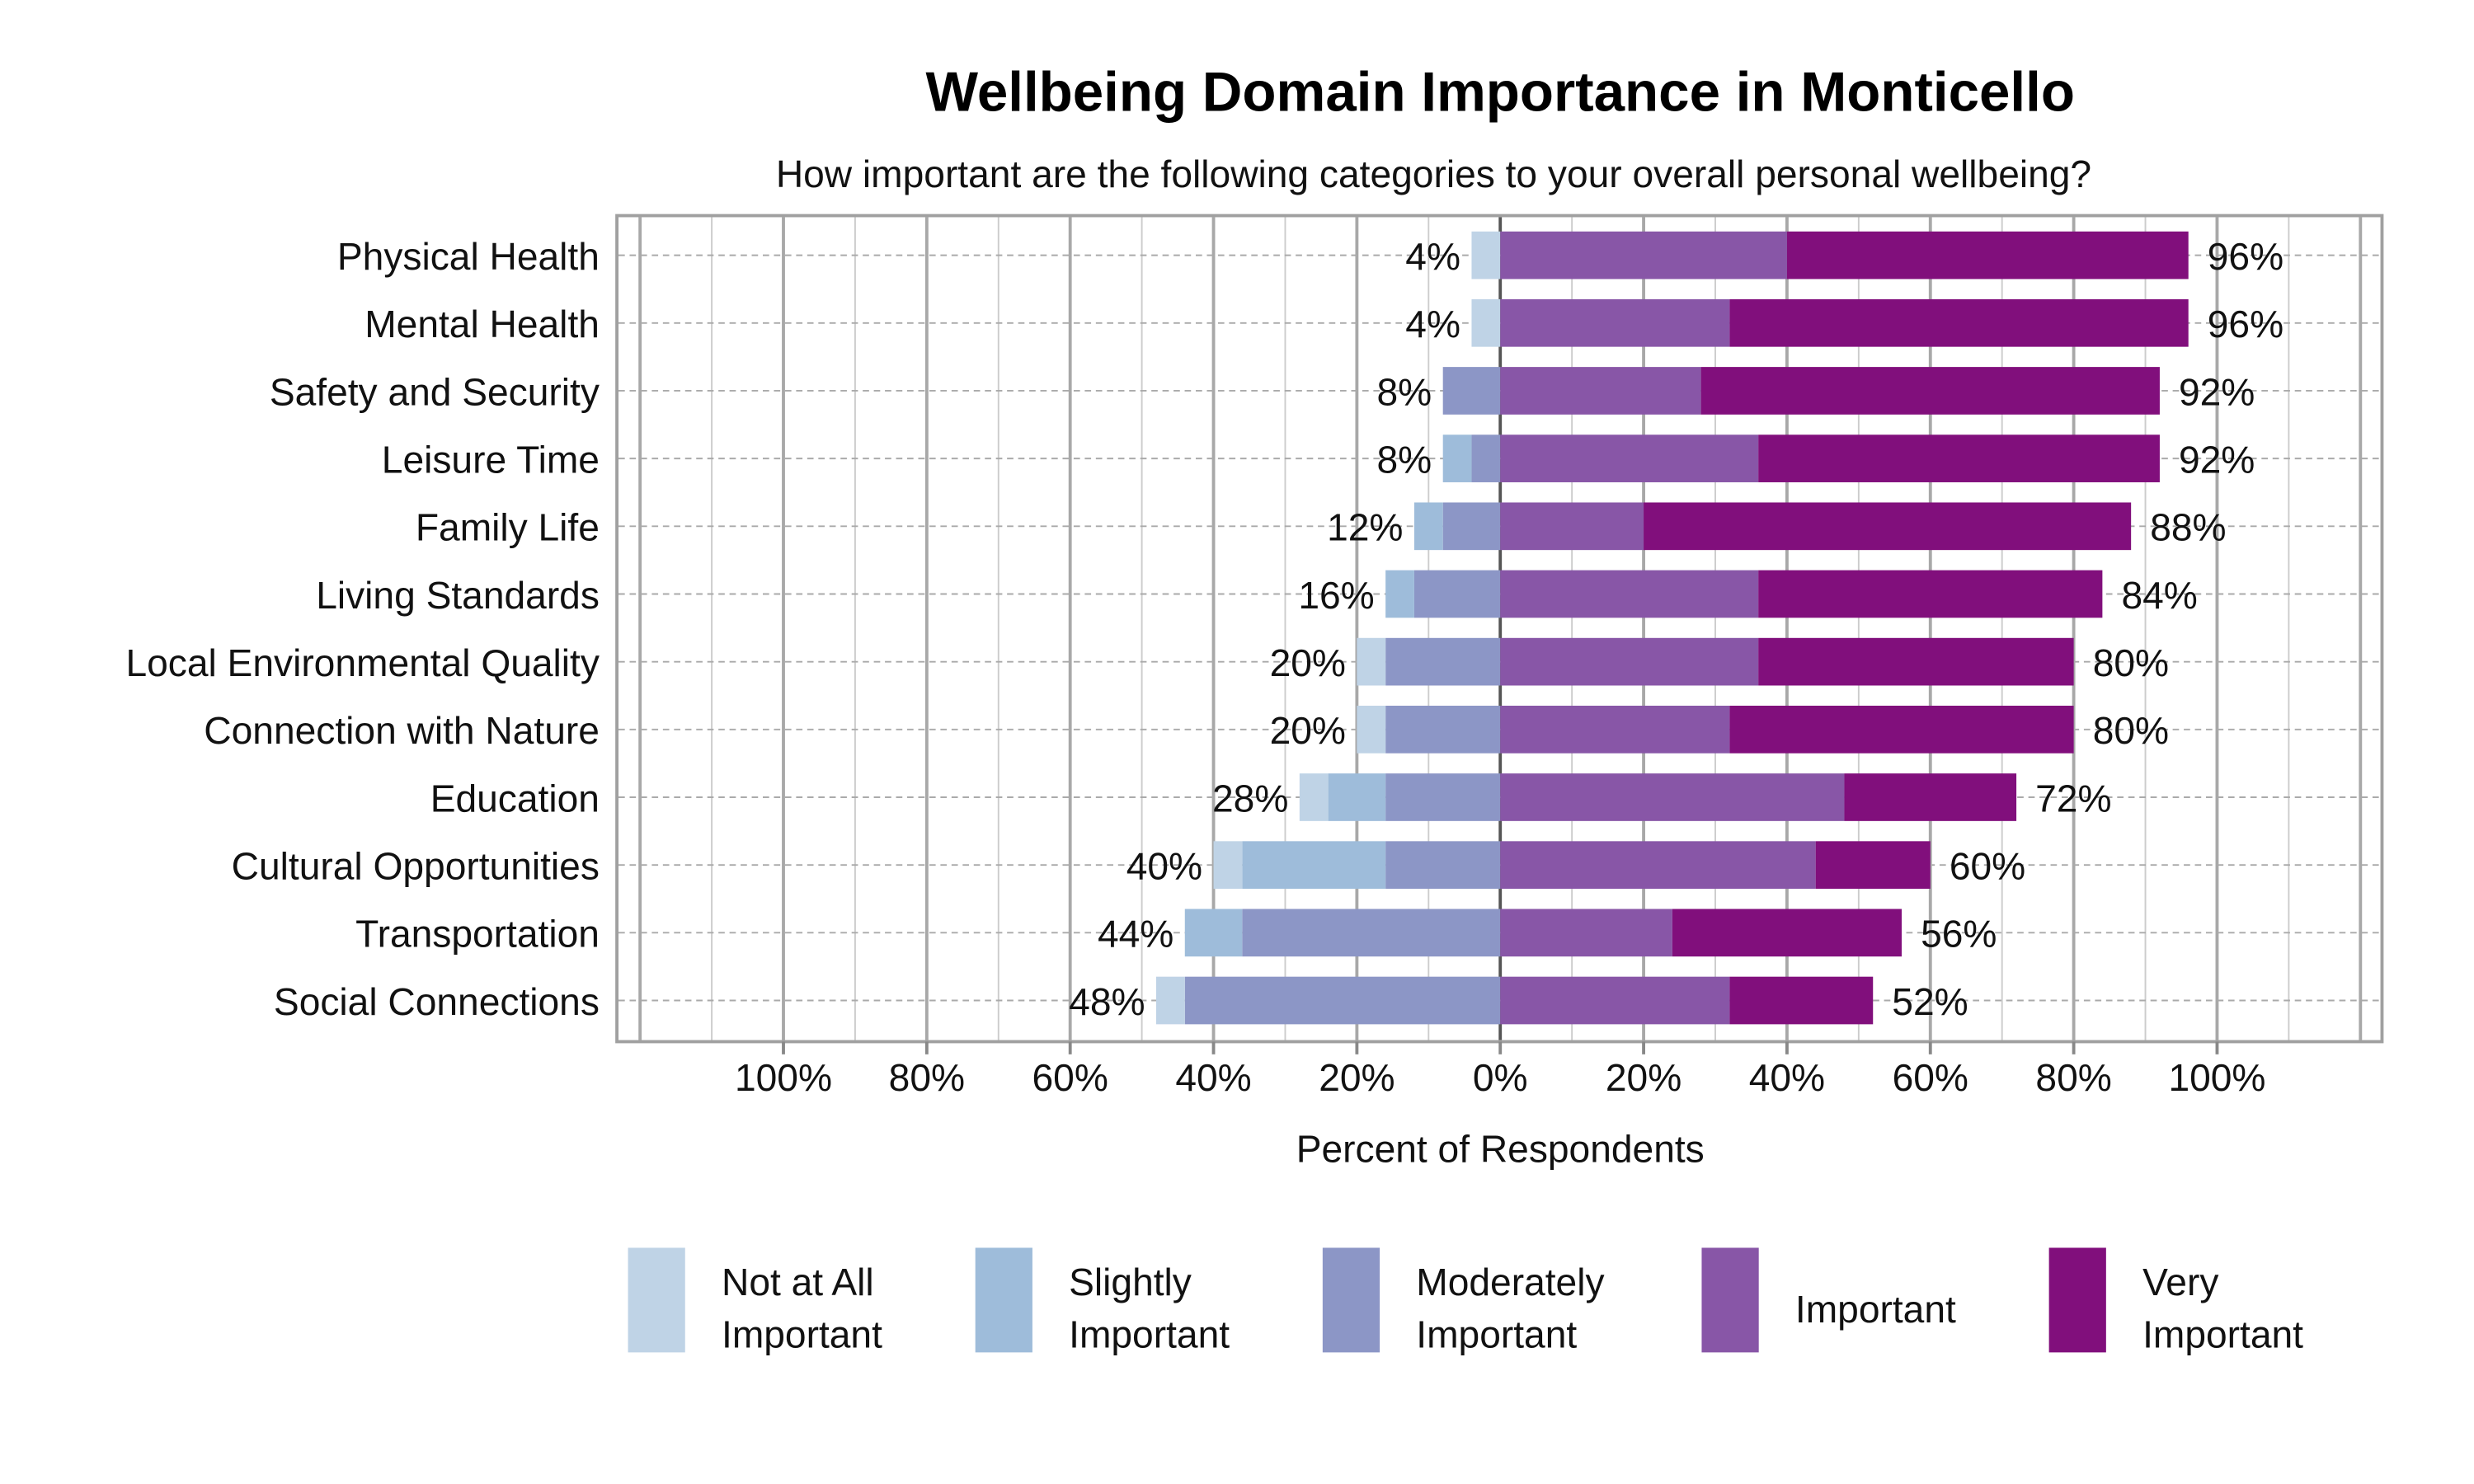 Image resolution: width=2474 pixels, height=1484 pixels. I want to click on data-label-negative: 20%, so click(1308, 730).